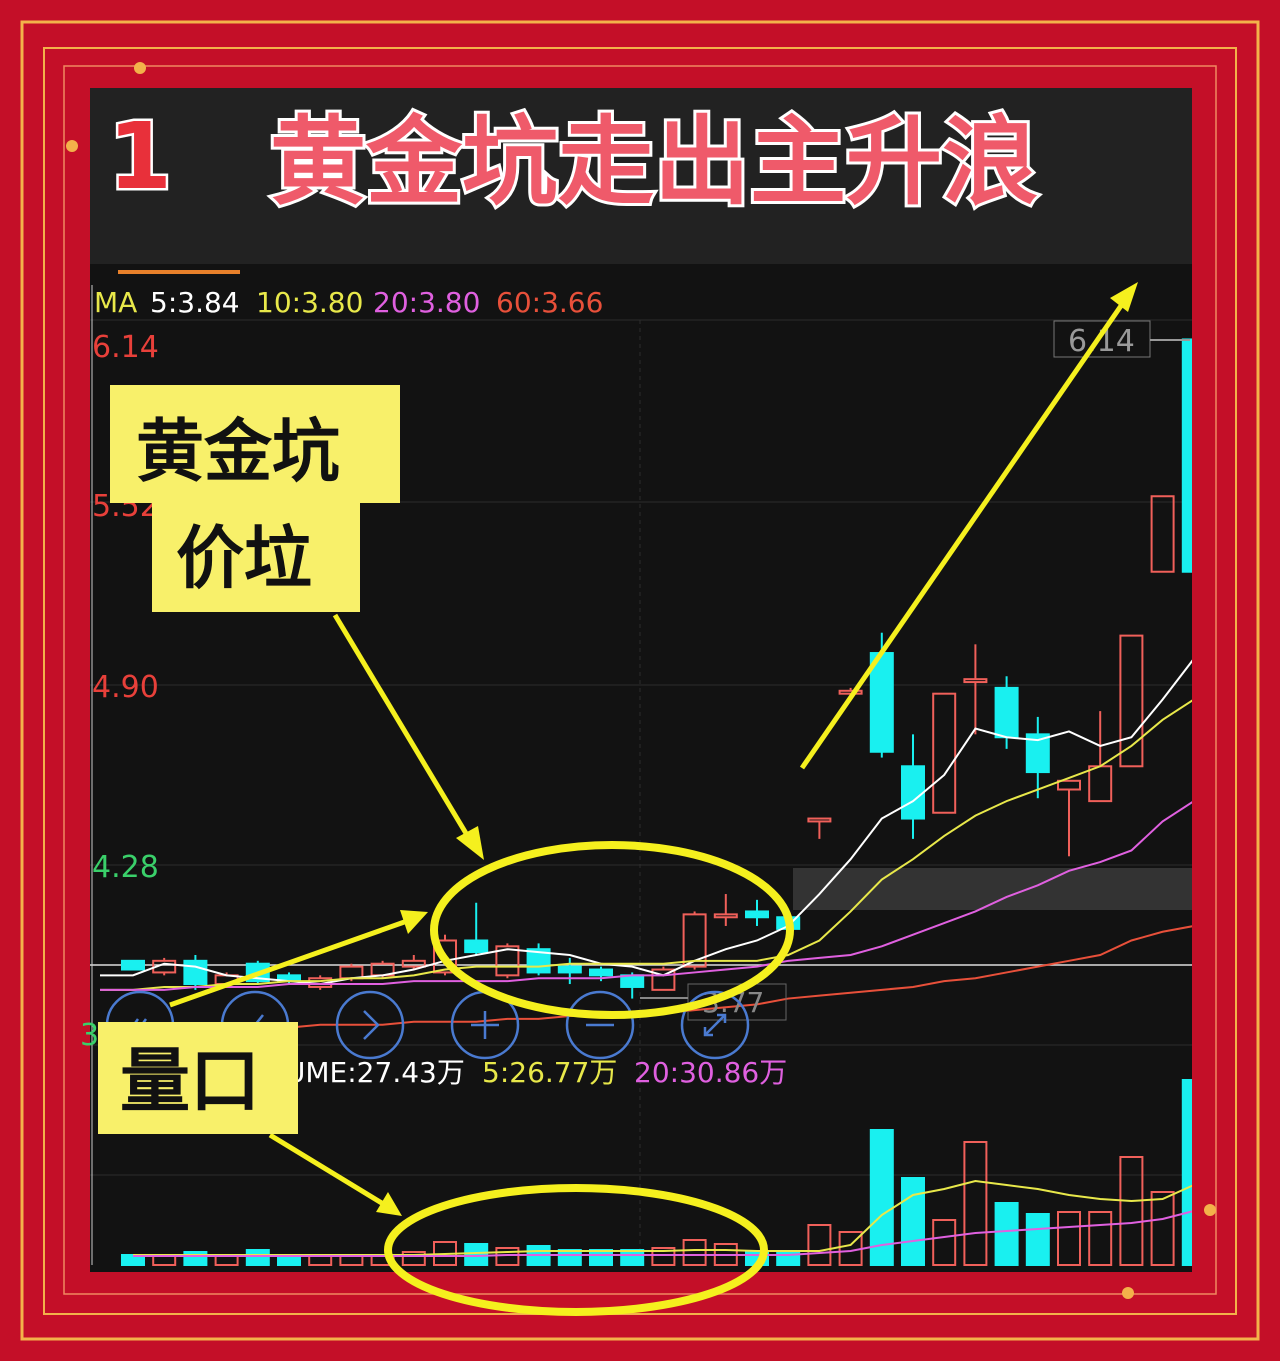  What do you see at coordinates (402, 727) in the screenshot?
I see `arrow-to-pit` at bounding box center [402, 727].